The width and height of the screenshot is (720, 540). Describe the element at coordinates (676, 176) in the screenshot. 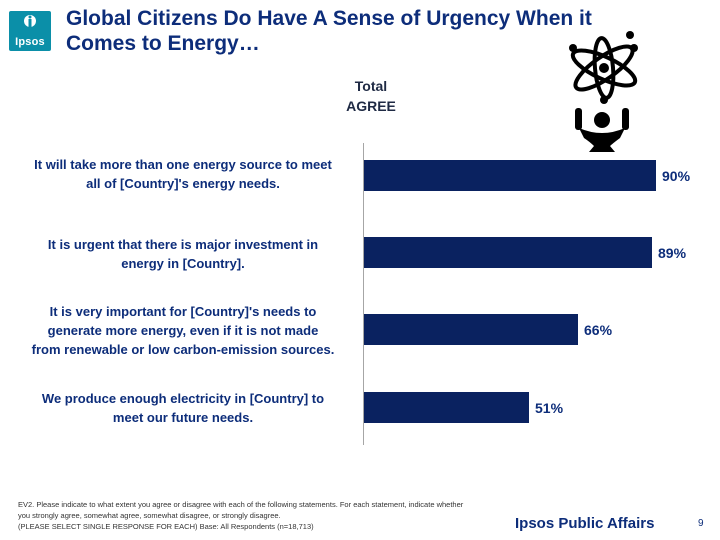

I see `value-label-1: 90%` at that location.